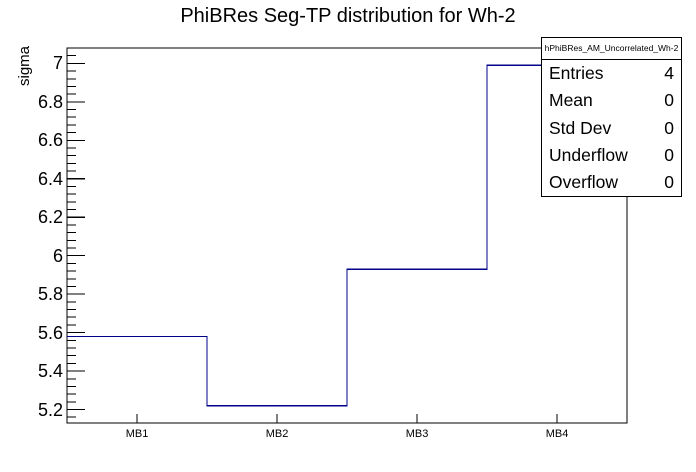 The image size is (696, 472). I want to click on stats-row-label: Entries, so click(576, 73).